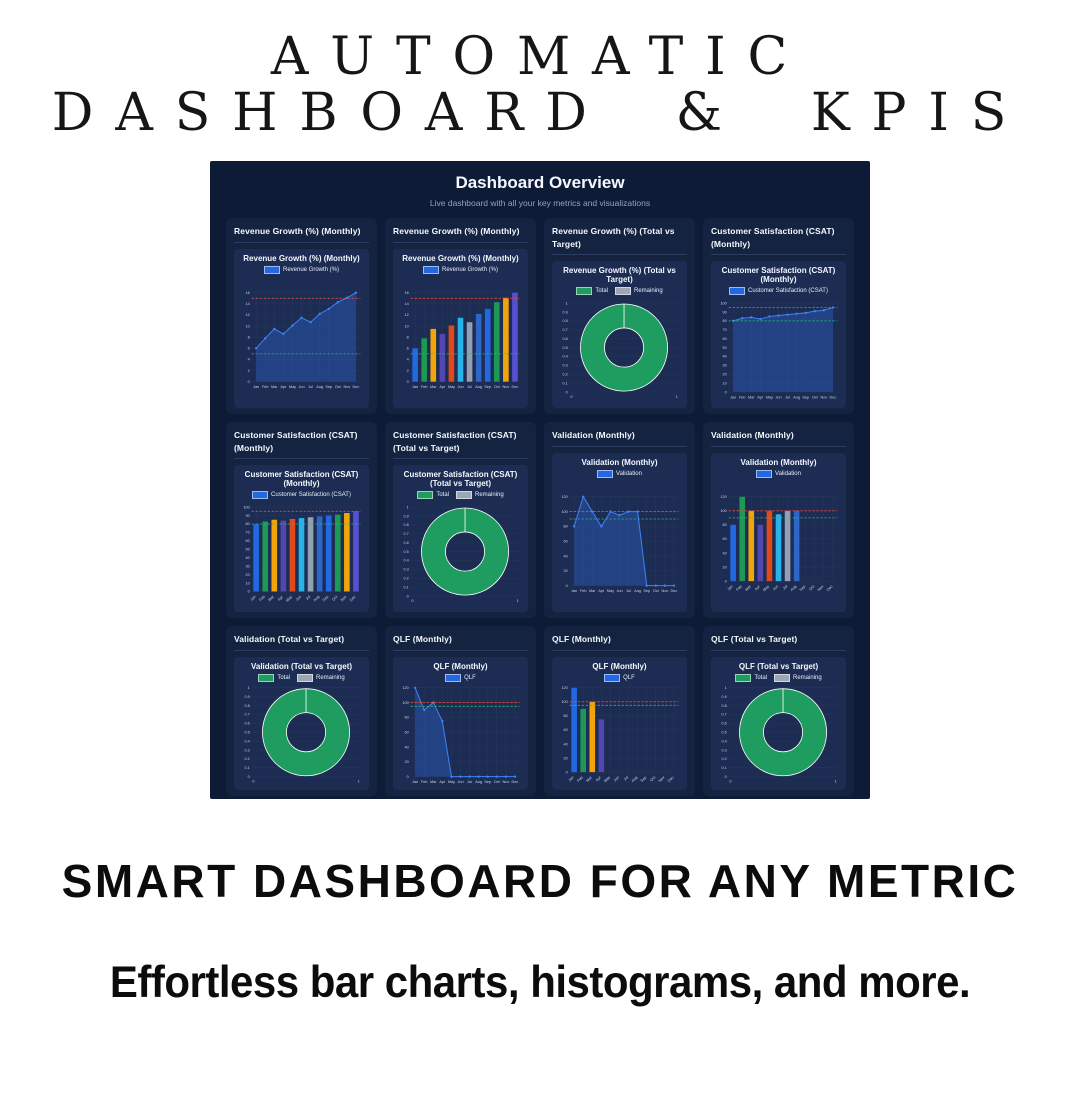 The height and width of the screenshot is (1110, 1080). I want to click on bottom-heading: SMART DASHBOARD FOR ANY METRIC, so click(540, 881).